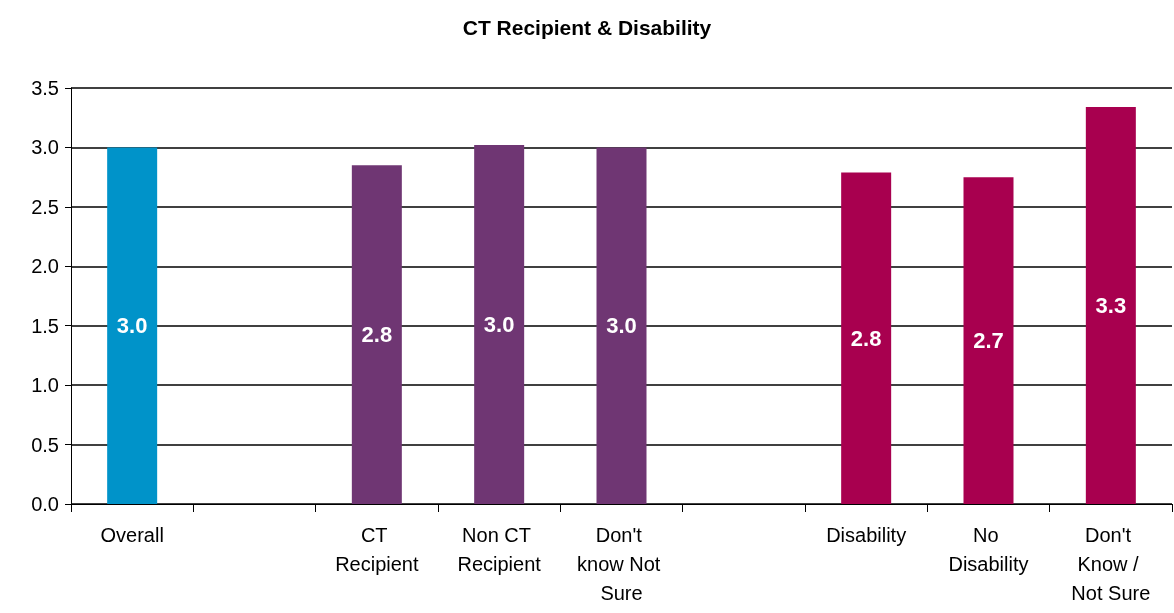 This screenshot has width=1174, height=613. What do you see at coordinates (45, 88) in the screenshot?
I see `y-tick-label: 3.5` at bounding box center [45, 88].